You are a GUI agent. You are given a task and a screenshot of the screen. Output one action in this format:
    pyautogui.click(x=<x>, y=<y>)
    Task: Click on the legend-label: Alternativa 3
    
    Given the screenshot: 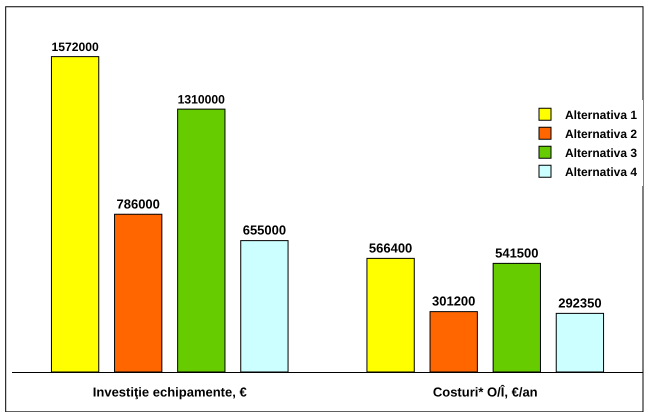 What is the action you would take?
    pyautogui.click(x=601, y=153)
    